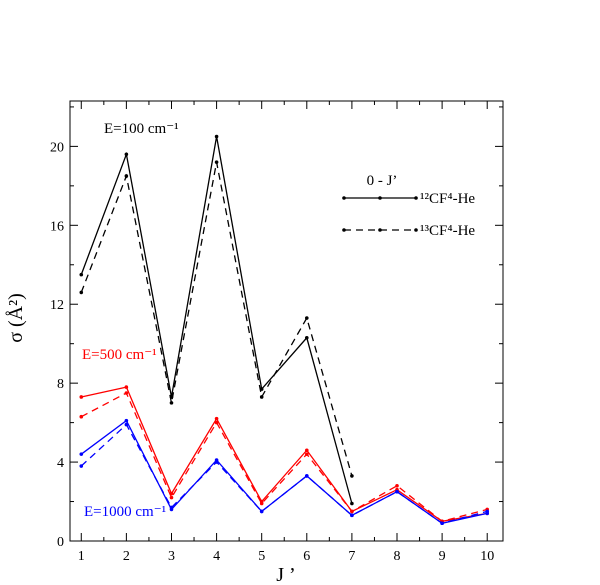 This screenshot has width=600, height=585. Describe the element at coordinates (16, 318) in the screenshot. I see `y-axis-label: σ (Å²)` at that location.